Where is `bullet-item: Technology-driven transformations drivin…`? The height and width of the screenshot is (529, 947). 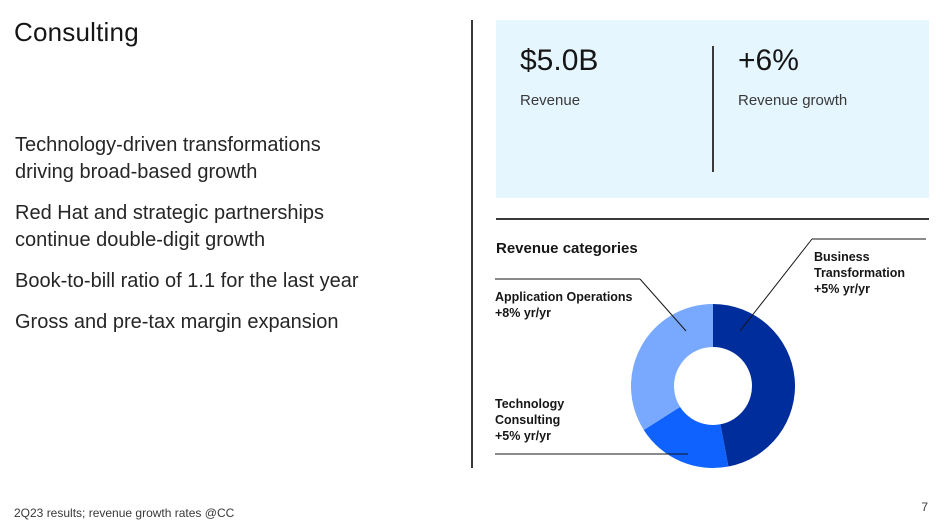
bullet-item: Technology-driven transformations drivin… is located at coordinates (168, 158).